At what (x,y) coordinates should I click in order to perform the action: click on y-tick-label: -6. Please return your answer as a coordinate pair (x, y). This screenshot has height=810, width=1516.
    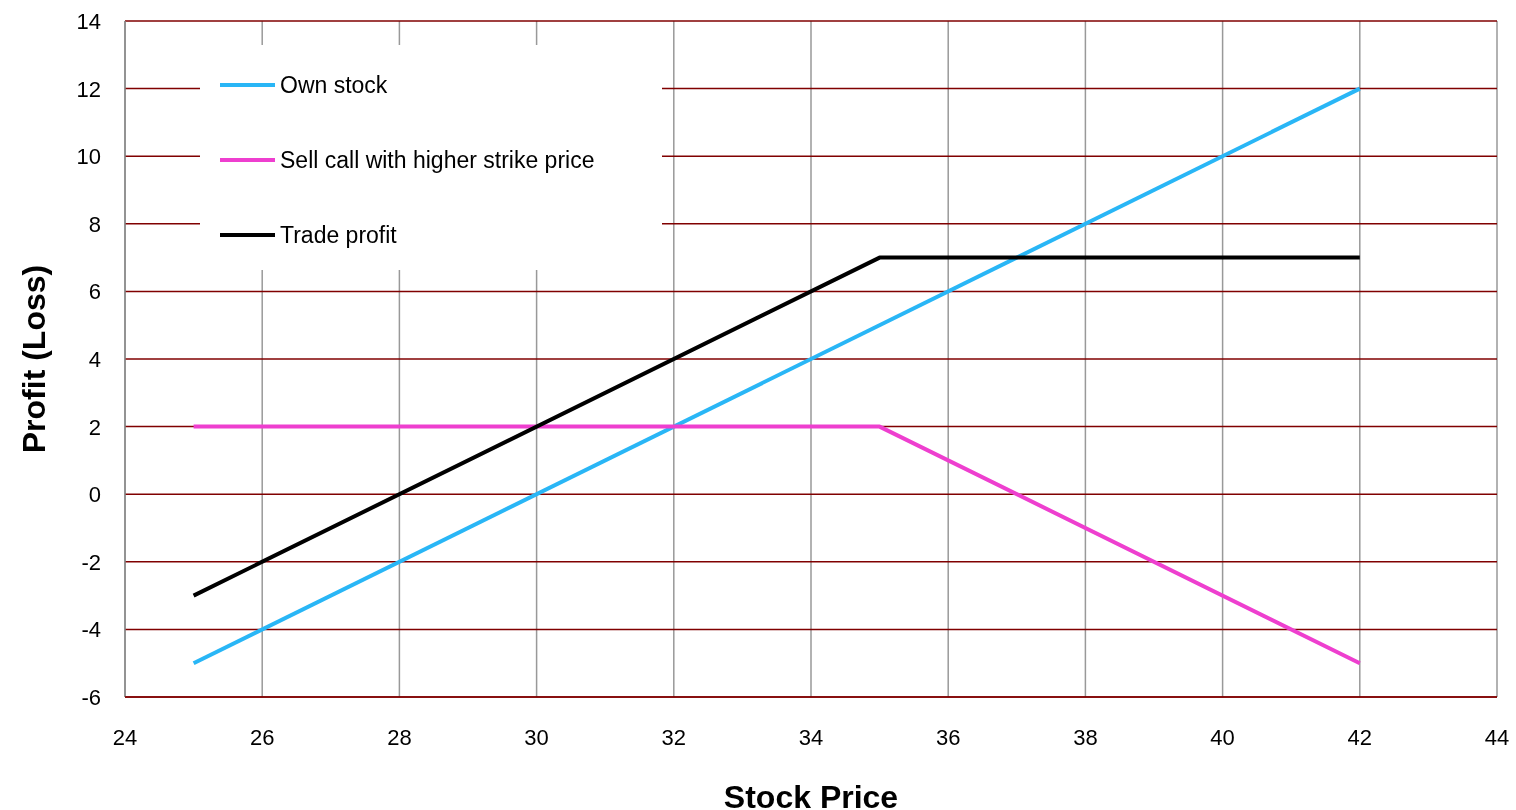
    Looking at the image, I should click on (91, 697).